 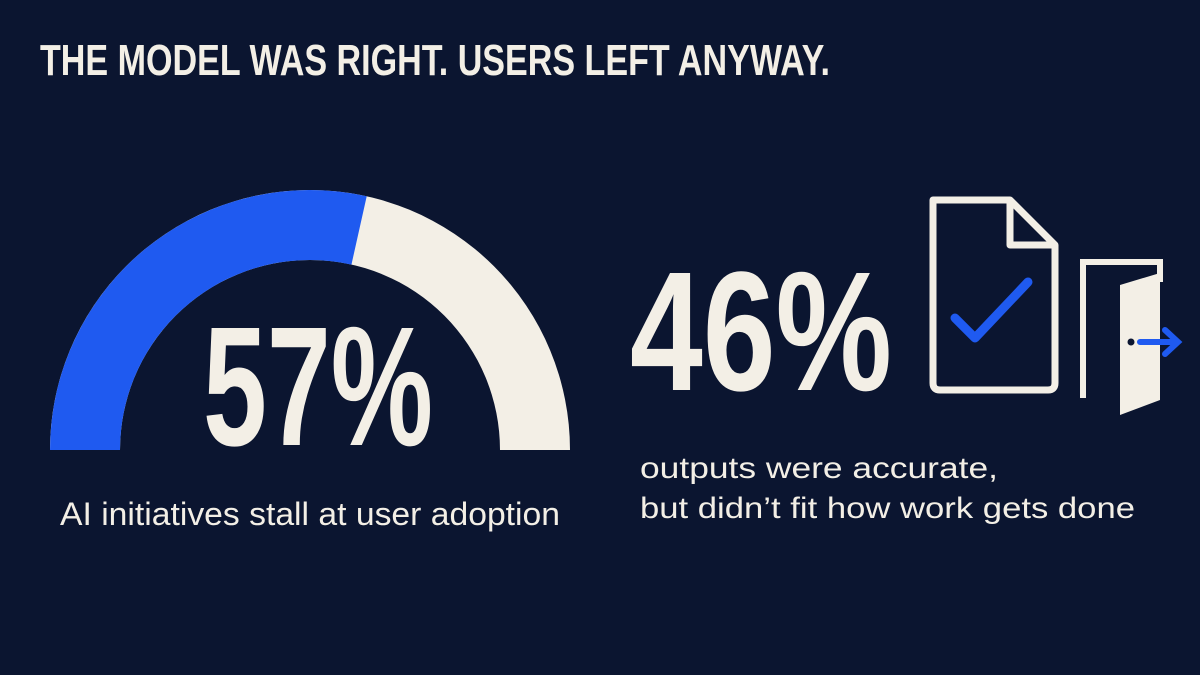 What do you see at coordinates (887, 508) in the screenshot?
I see `stat-caption: but didn’t fit how work gets done` at bounding box center [887, 508].